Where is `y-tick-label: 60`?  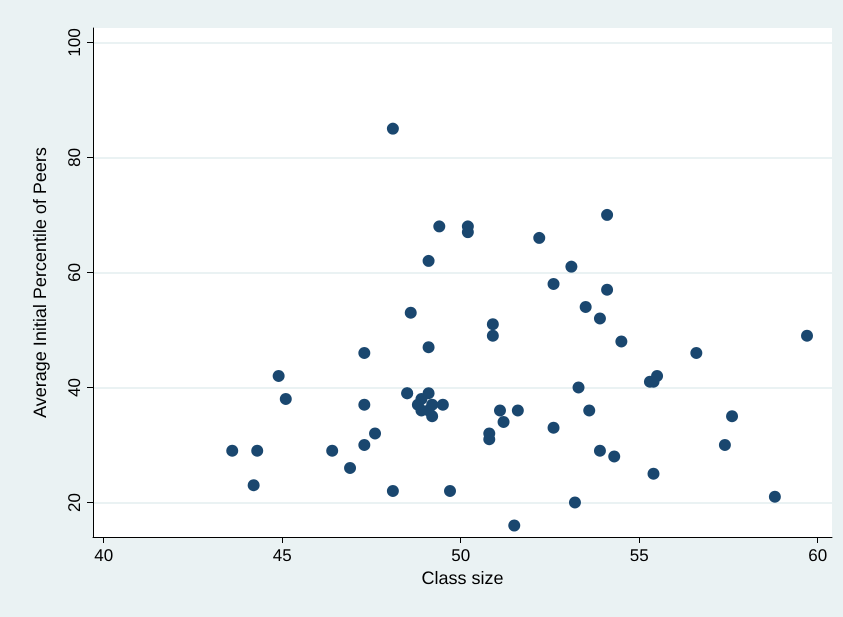 y-tick-label: 60 is located at coordinates (74, 272).